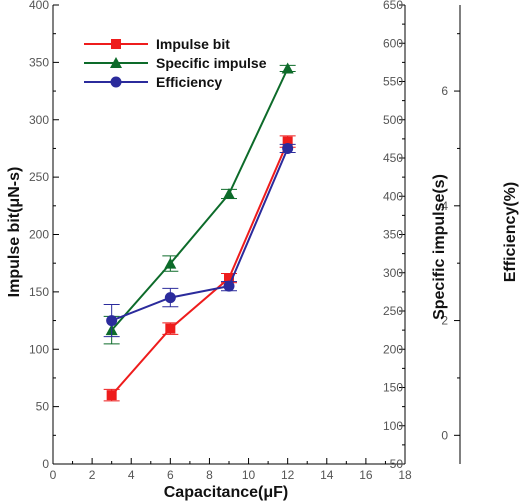 Image resolution: width=519 pixels, height=504 pixels. I want to click on right-y-tick-label: 450, so click(393, 158).